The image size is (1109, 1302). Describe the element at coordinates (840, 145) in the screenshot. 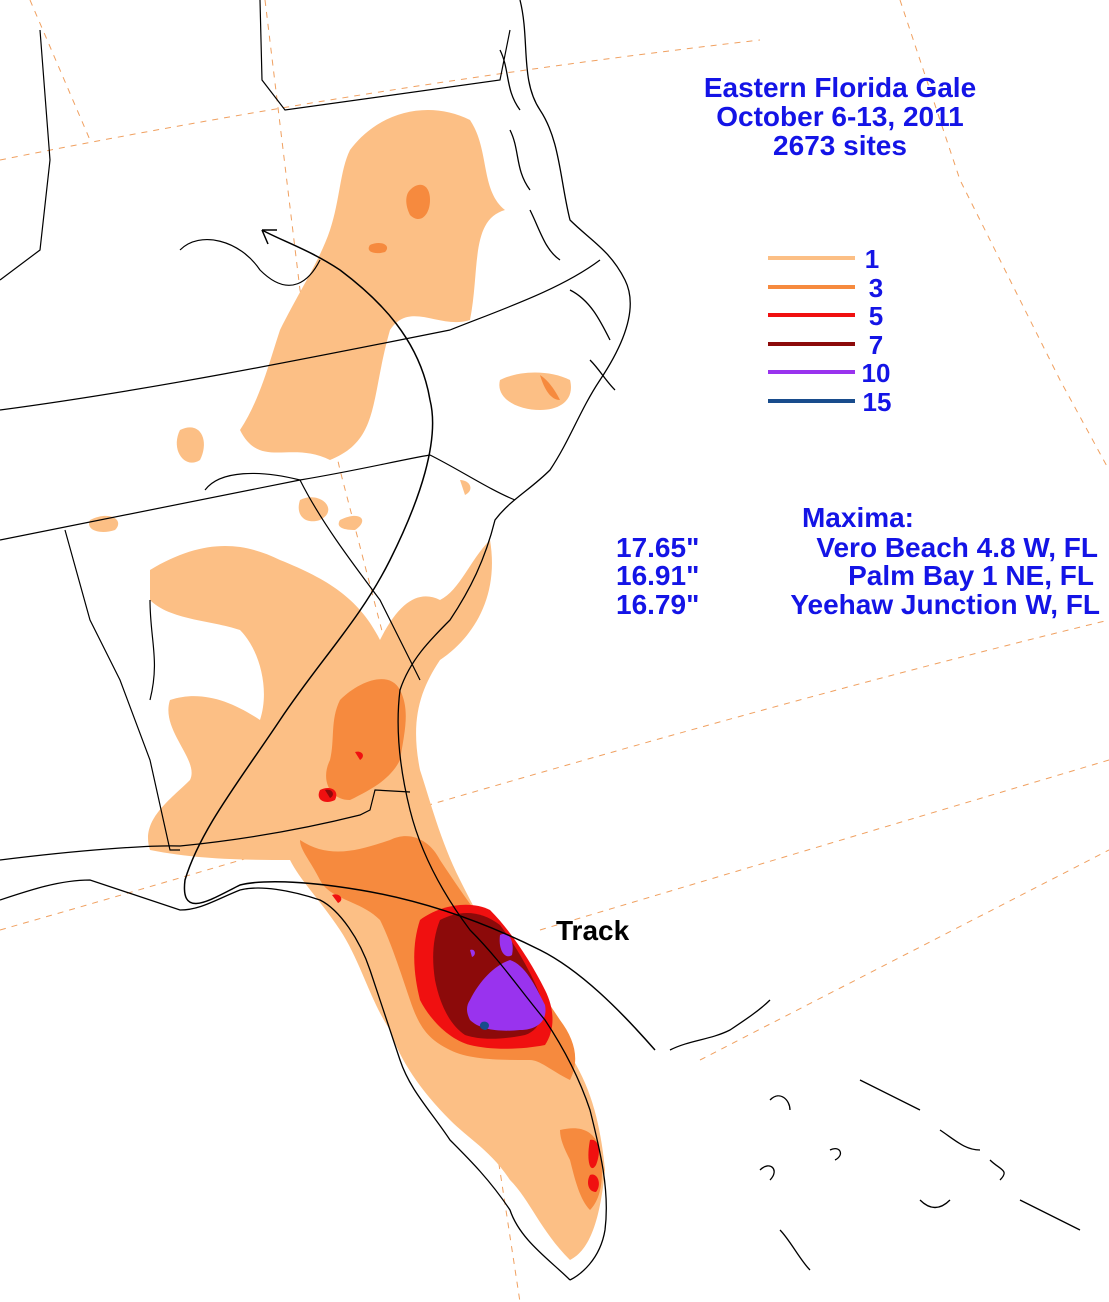

I see `title-line-3: 2673 sites` at that location.